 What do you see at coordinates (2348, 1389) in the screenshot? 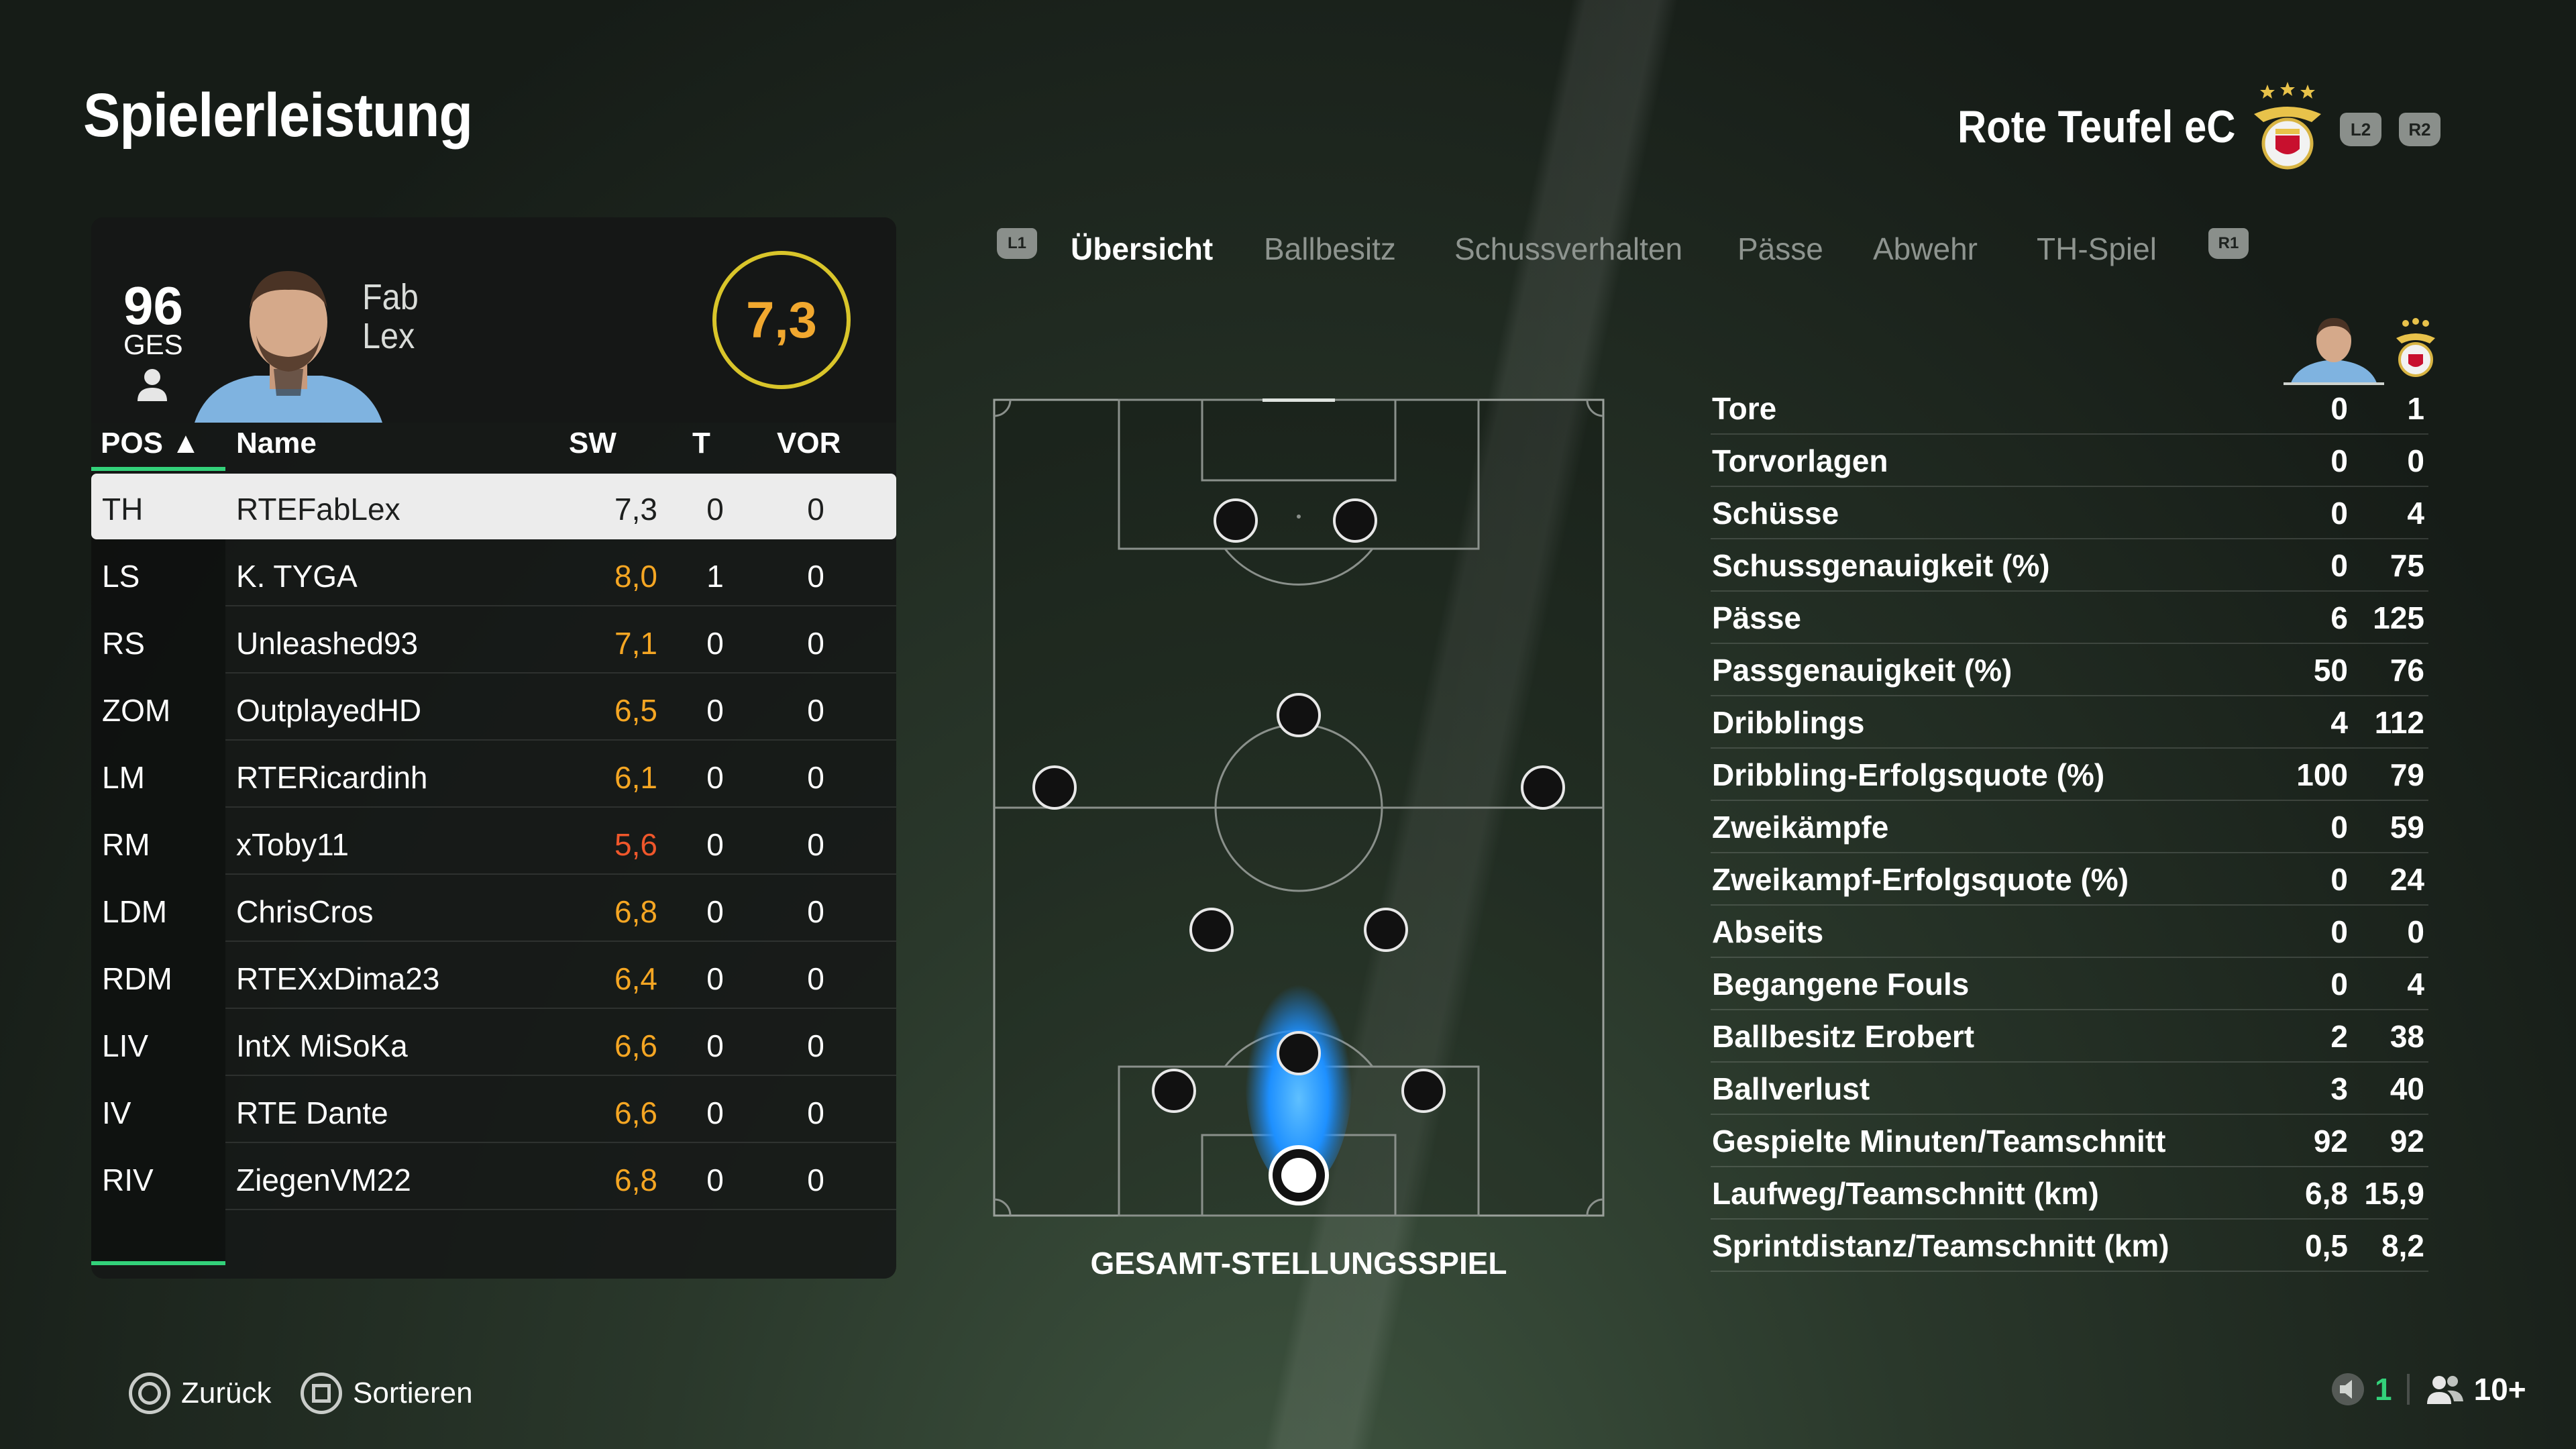
I see `speaker-icon` at bounding box center [2348, 1389].